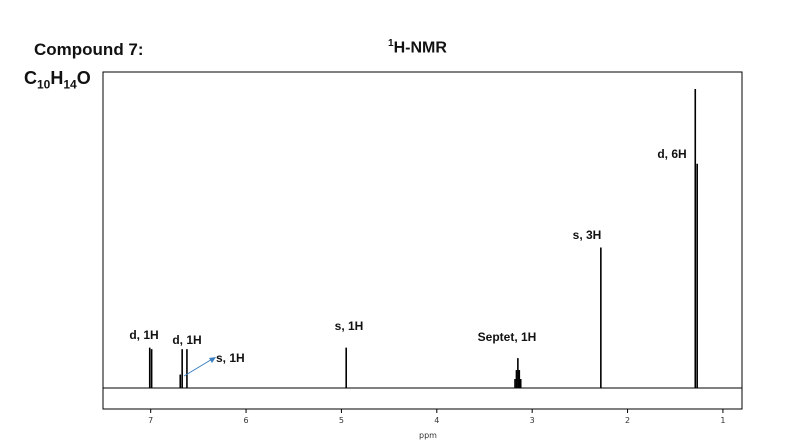  What do you see at coordinates (143, 335) in the screenshot?
I see `peak-label-d-1h-a: d, 1H` at bounding box center [143, 335].